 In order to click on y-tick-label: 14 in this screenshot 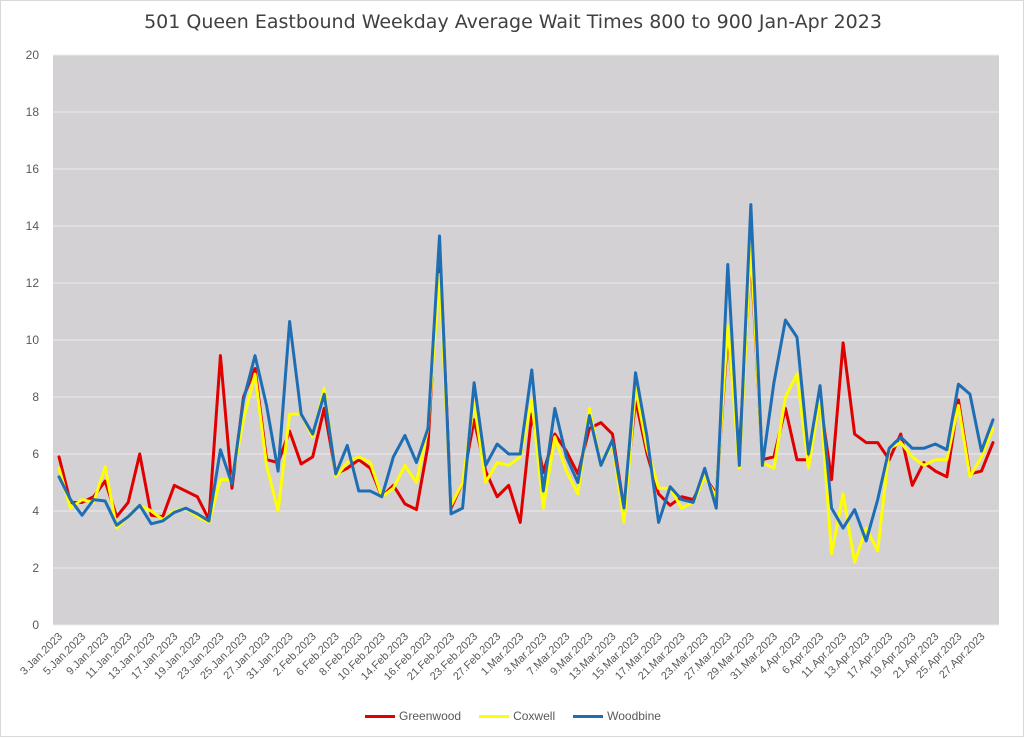, I will do `click(33, 226)`.